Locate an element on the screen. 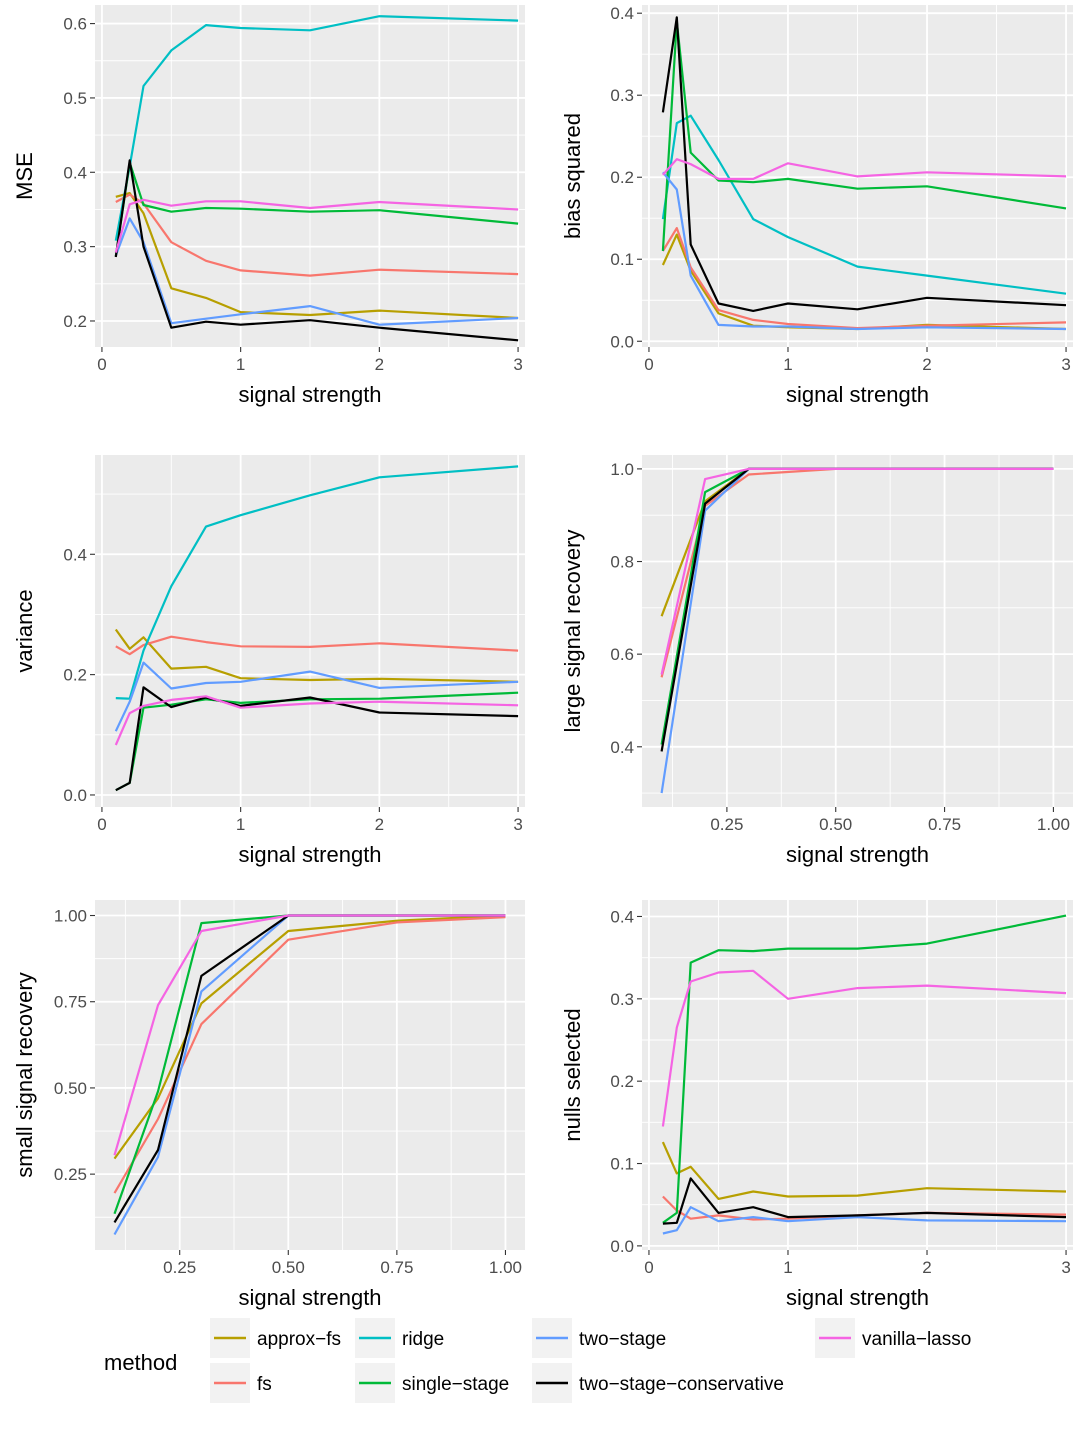  legend-item: vanilla−lasso is located at coordinates (893, 1338).